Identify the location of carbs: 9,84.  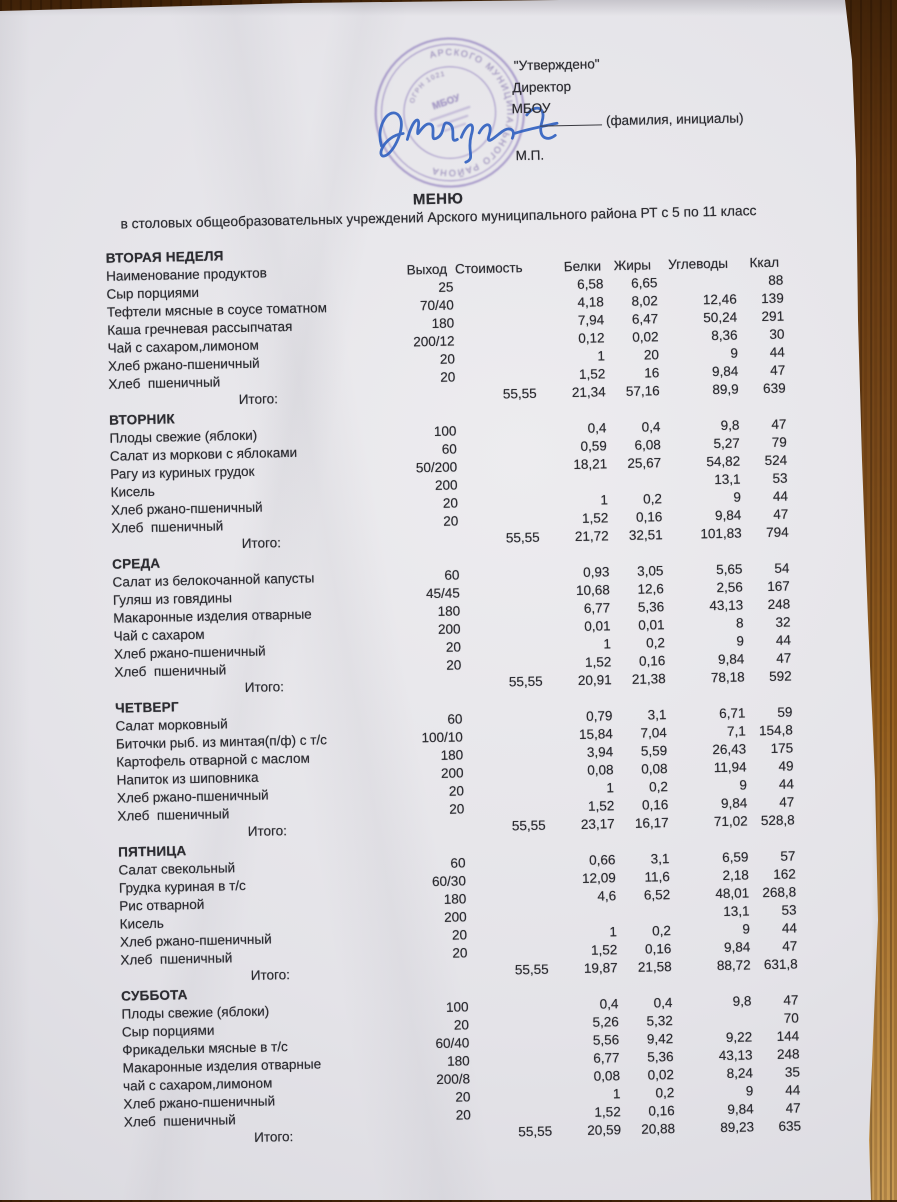
(731, 659).